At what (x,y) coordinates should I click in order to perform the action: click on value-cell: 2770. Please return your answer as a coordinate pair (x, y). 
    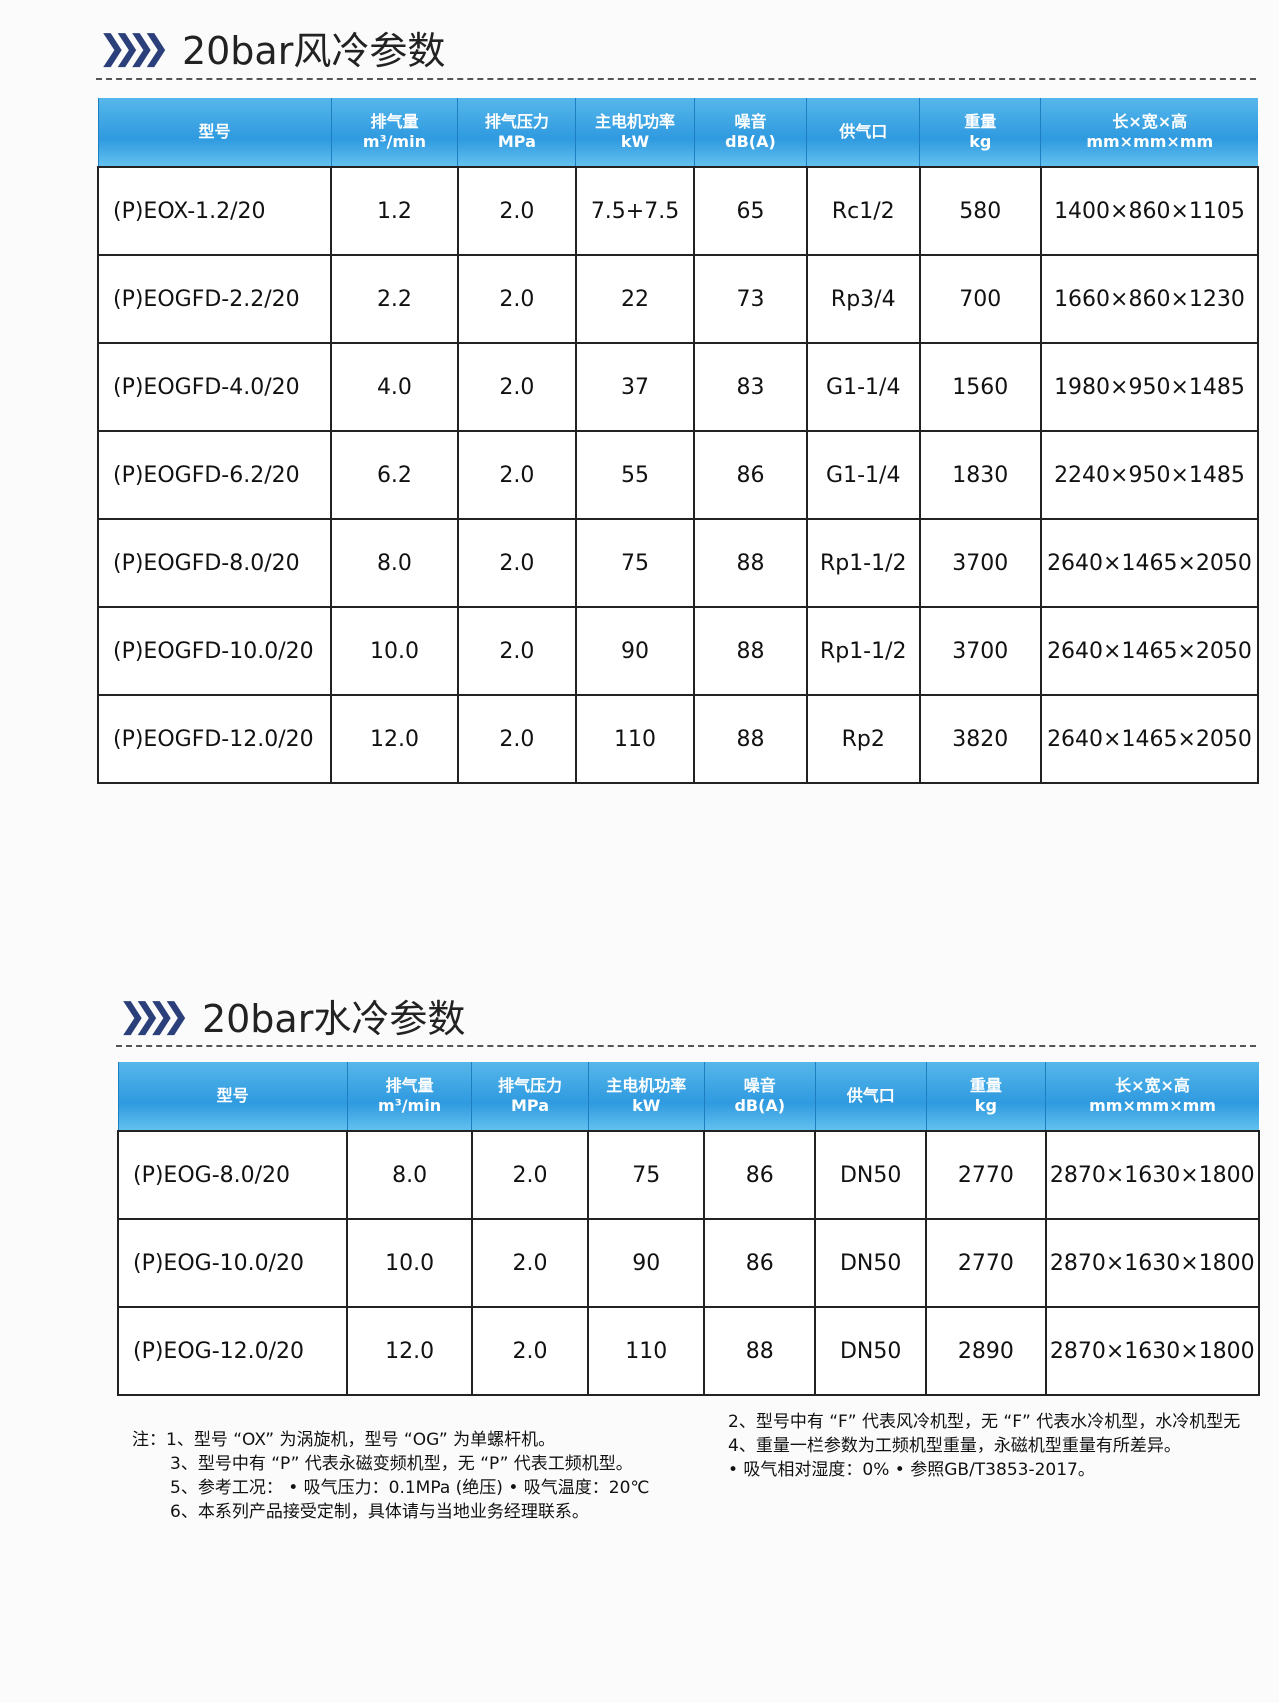
    Looking at the image, I should click on (986, 1175).